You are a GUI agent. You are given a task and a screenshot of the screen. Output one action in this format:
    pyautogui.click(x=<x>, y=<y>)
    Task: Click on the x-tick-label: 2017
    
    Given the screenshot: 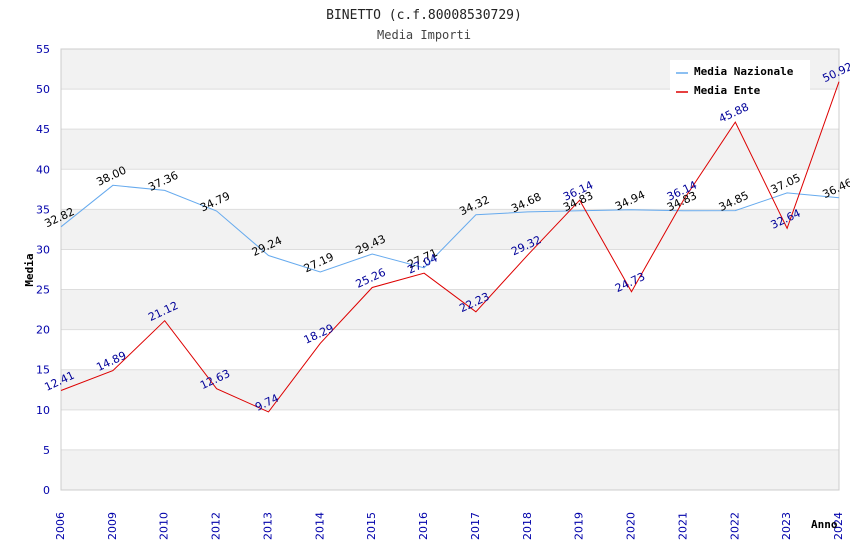 What is the action you would take?
    pyautogui.click(x=475, y=526)
    